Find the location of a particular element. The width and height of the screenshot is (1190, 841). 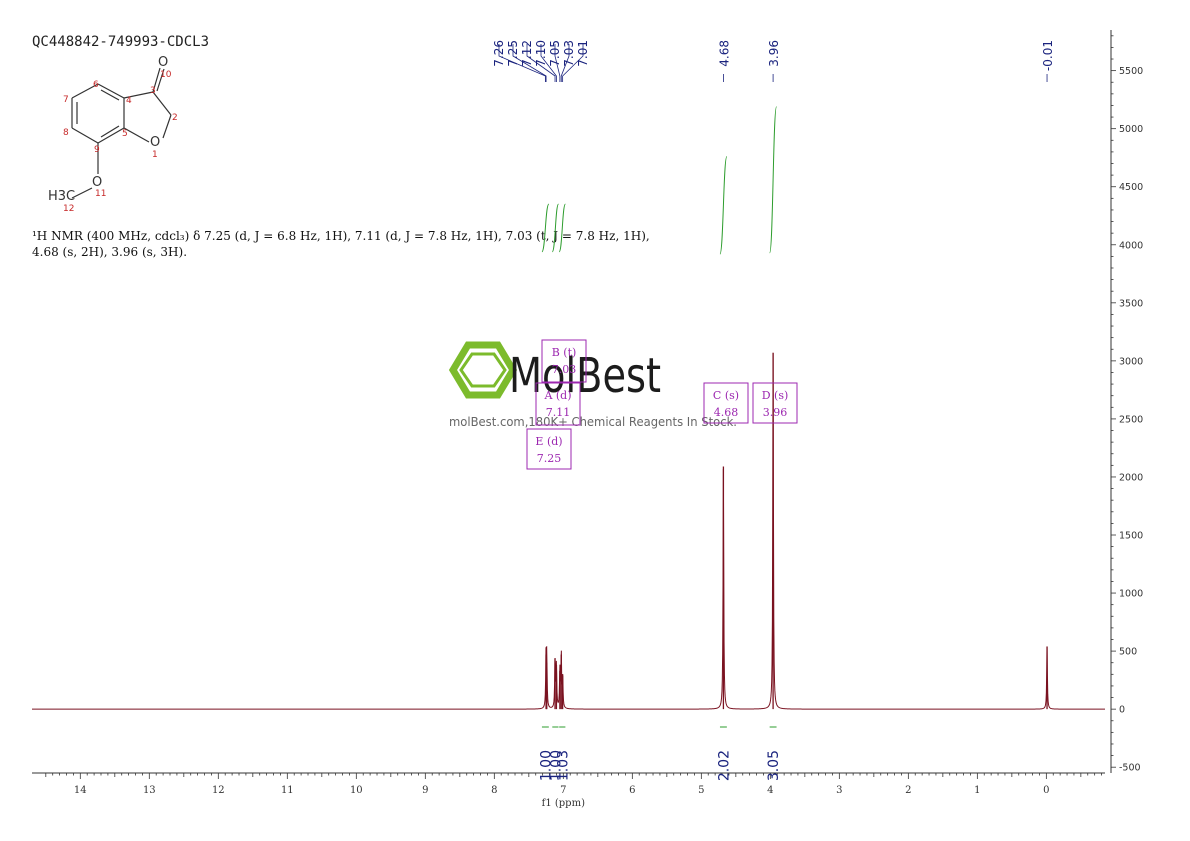

atom-methyl: H3C is located at coordinates (61, 196).